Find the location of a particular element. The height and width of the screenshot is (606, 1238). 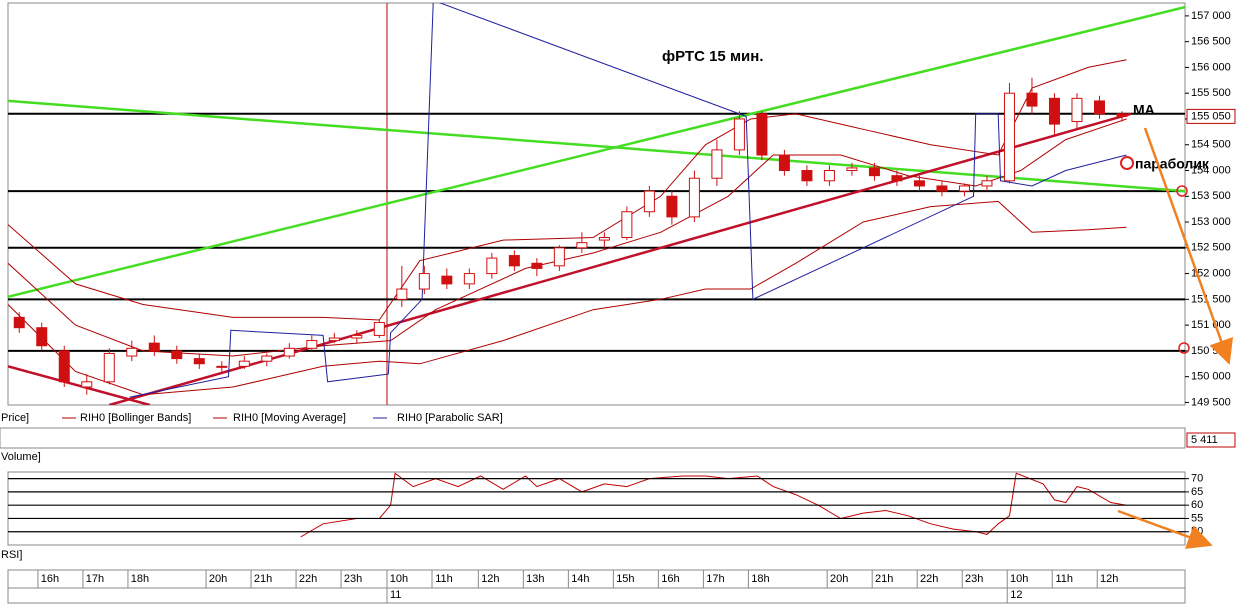

legend-label: RIH0 [Bollinger Bands] is located at coordinates (135, 418).